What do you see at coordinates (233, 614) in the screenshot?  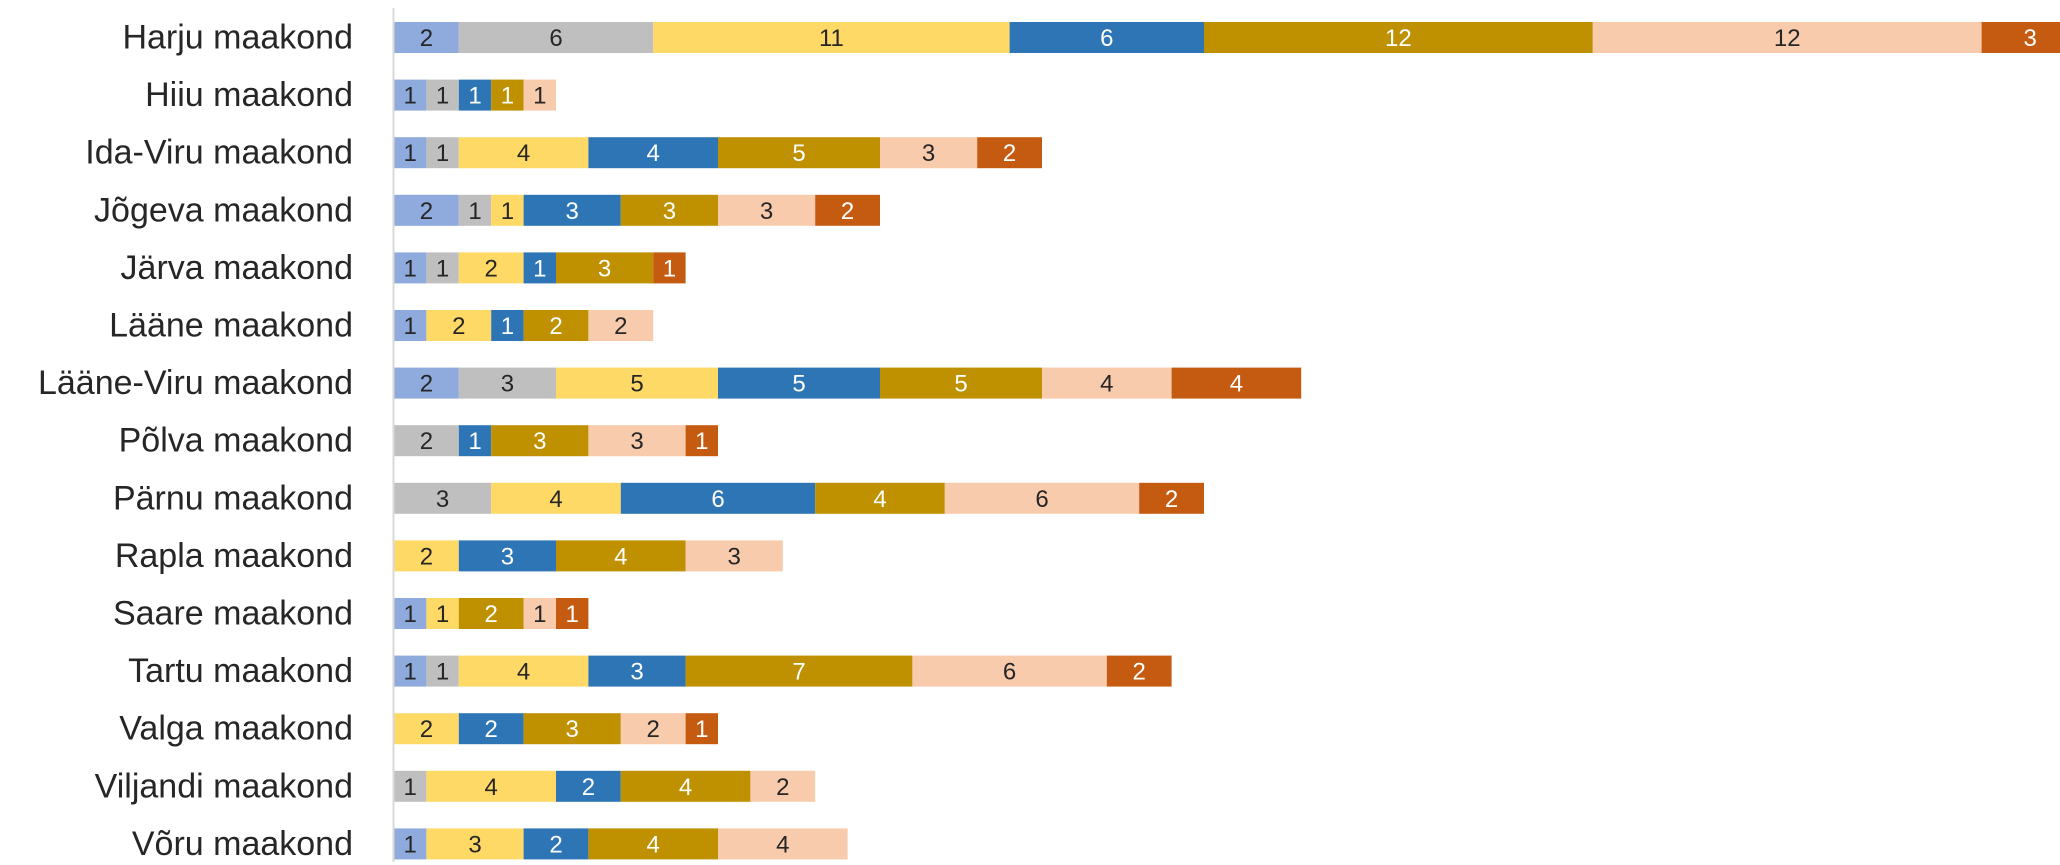 I see `category-label: Saare maakond` at bounding box center [233, 614].